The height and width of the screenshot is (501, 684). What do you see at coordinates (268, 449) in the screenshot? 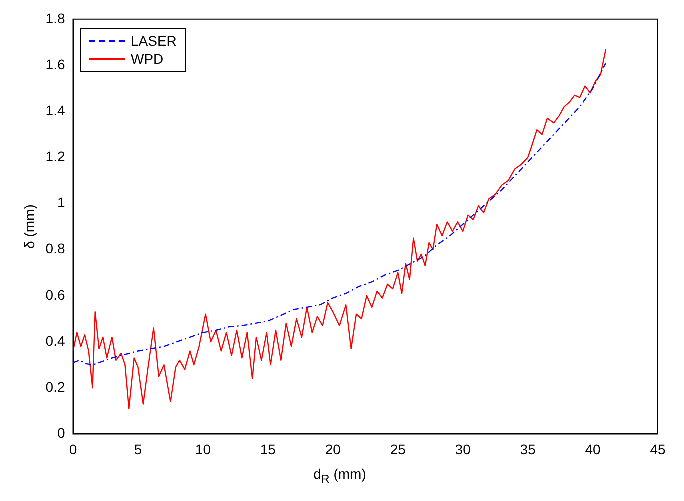
I see `x-tick-label: 15` at bounding box center [268, 449].